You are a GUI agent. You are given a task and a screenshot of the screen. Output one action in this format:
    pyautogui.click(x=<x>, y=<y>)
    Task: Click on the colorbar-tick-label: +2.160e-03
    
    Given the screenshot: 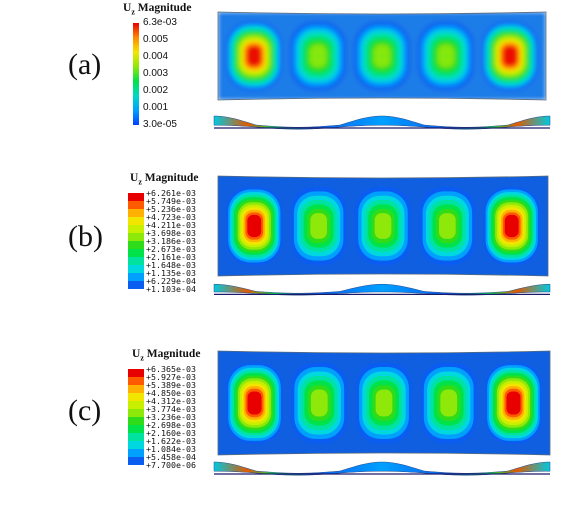 What is the action you would take?
    pyautogui.click(x=171, y=433)
    